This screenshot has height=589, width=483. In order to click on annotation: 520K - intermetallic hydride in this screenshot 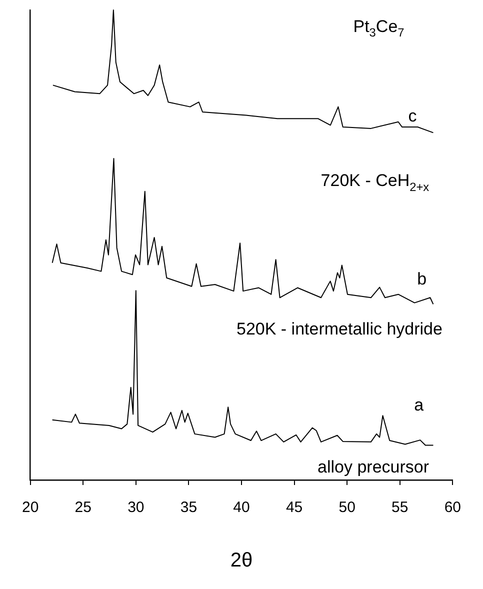, I will do `click(339, 328)`.